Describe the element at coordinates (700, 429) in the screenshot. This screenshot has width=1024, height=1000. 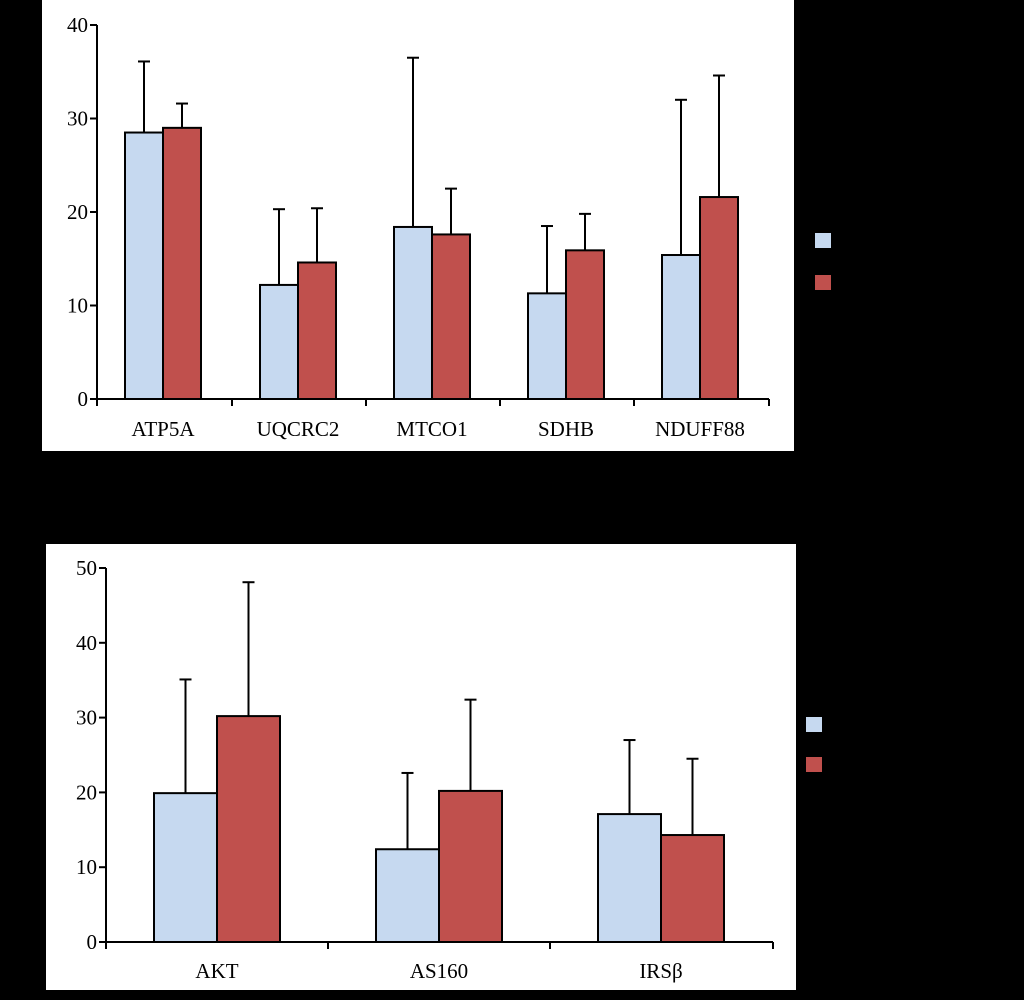
I see `category-label: NDUFF88` at that location.